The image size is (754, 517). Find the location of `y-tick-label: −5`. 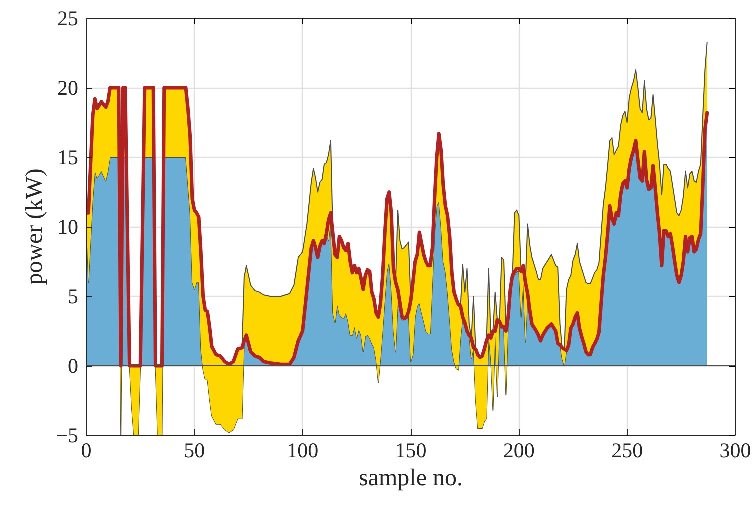

y-tick-label: −5 is located at coordinates (67, 436).